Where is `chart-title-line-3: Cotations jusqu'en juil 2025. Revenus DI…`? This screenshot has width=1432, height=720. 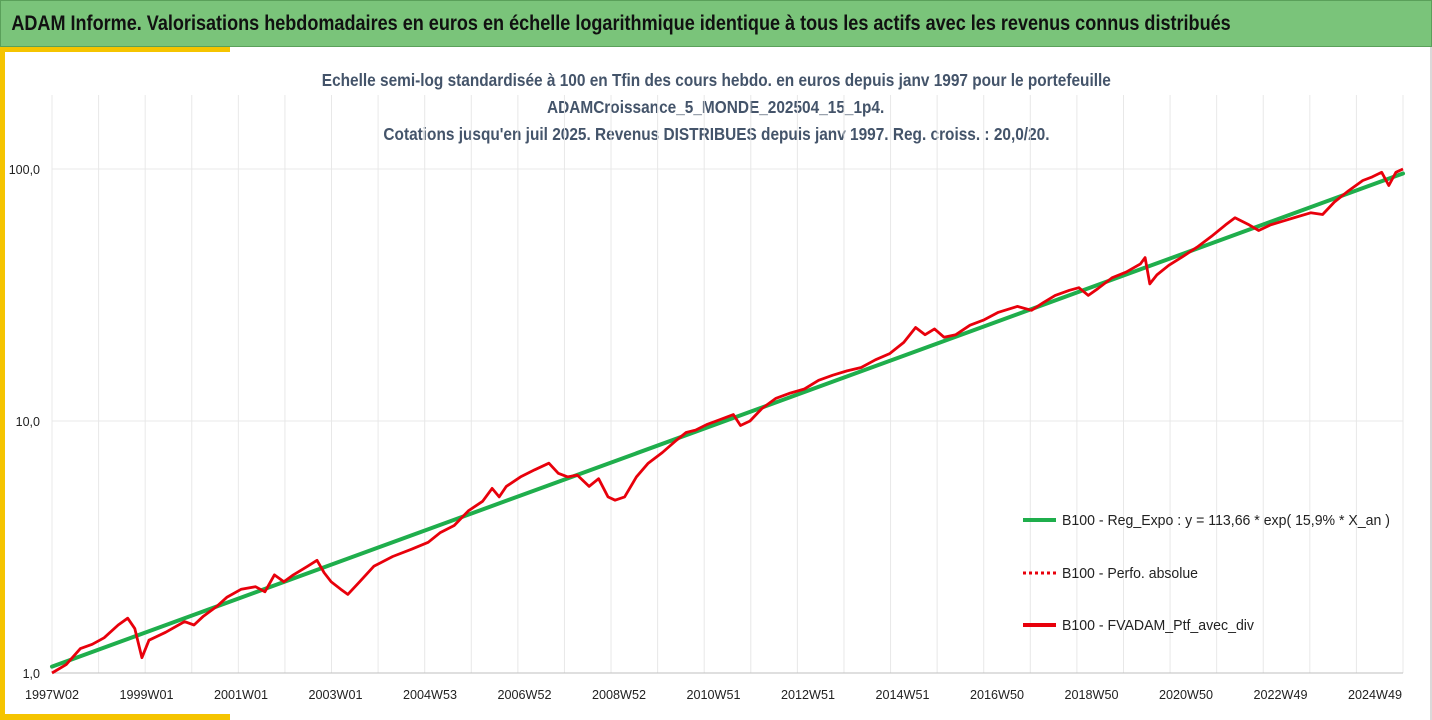 chart-title-line-3: Cotations jusqu'en juil 2025. Revenus DI… is located at coordinates (716, 134).